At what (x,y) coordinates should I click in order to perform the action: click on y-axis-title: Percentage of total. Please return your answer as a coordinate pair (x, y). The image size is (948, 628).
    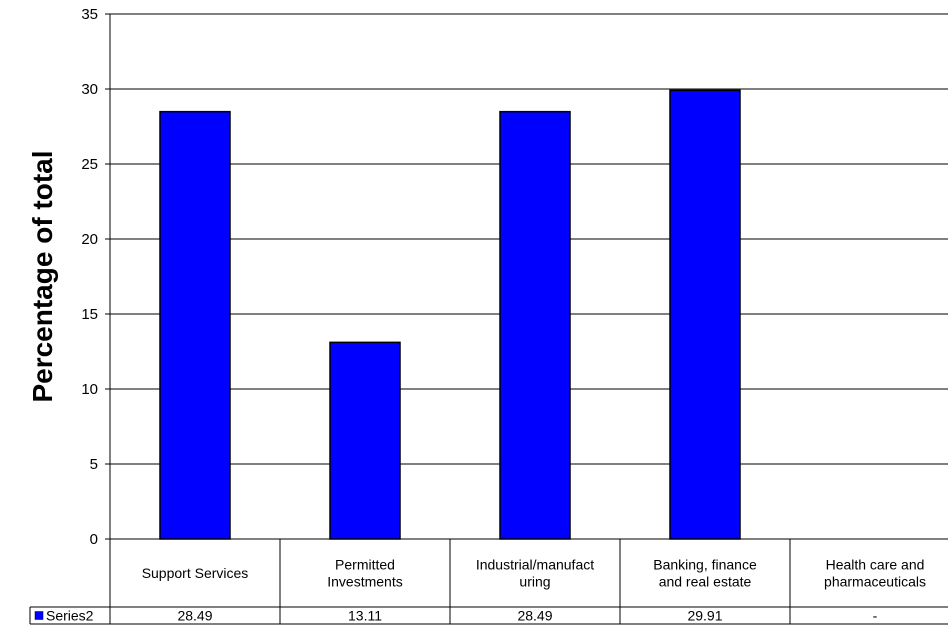
    Looking at the image, I should click on (42, 276).